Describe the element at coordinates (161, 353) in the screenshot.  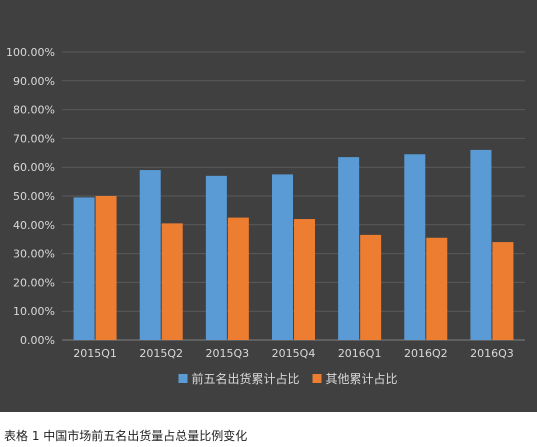
I see `x-tick-label: 2015Q2` at that location.